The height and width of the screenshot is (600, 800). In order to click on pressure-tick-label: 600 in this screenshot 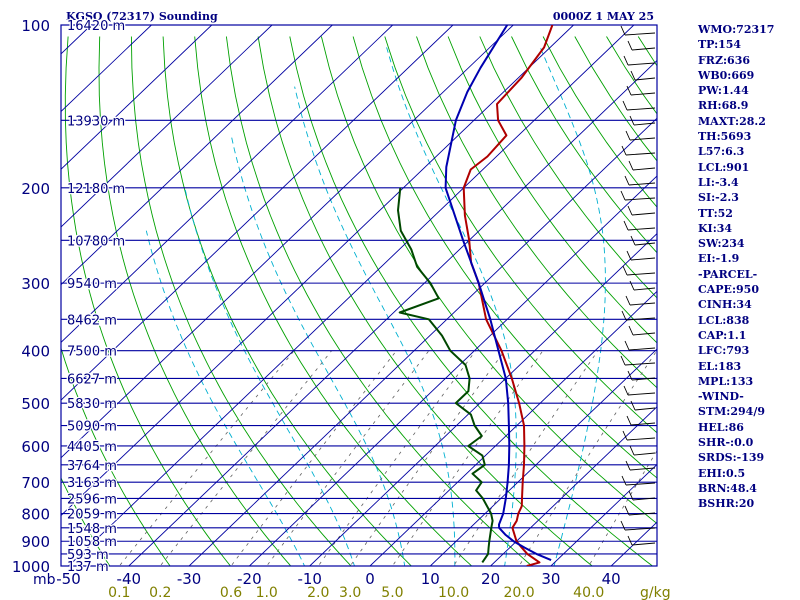, I will do `click(35, 447)`.